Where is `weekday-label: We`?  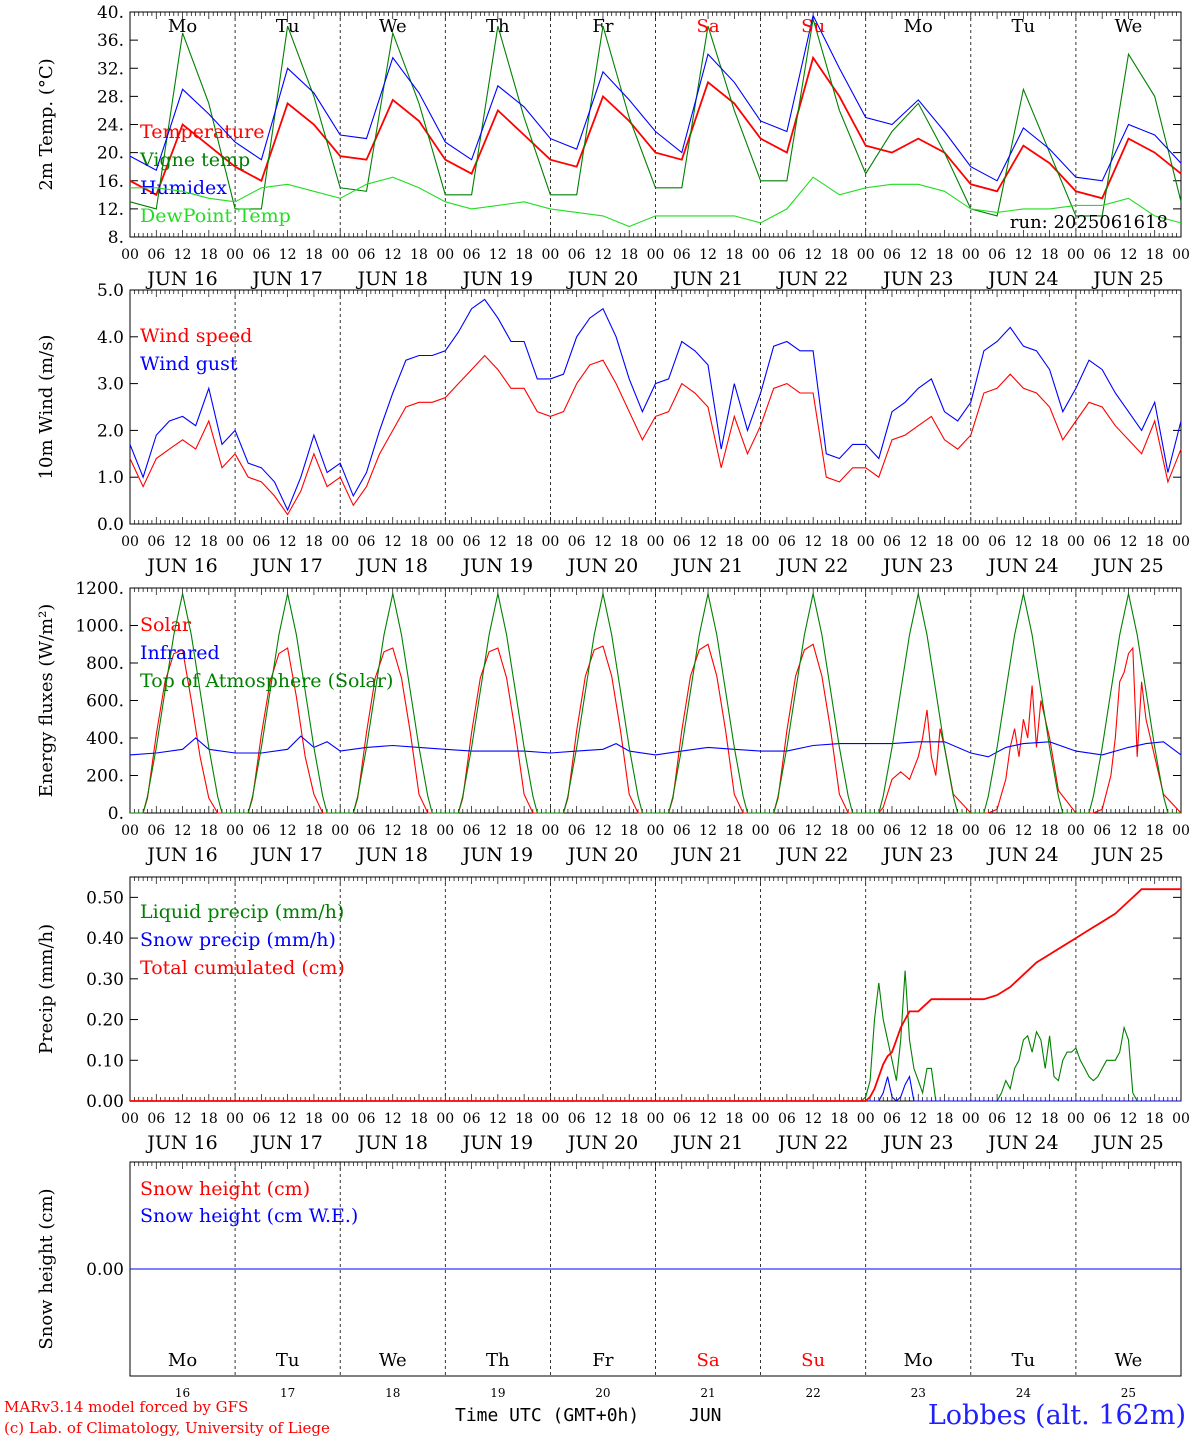 weekday-label: We is located at coordinates (393, 26).